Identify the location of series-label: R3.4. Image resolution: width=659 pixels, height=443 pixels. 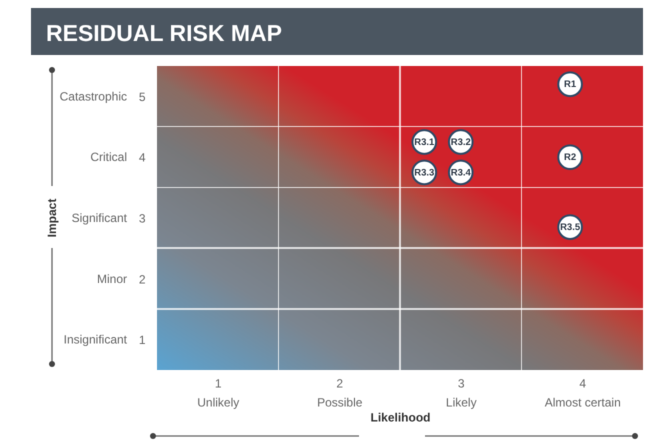
(461, 172).